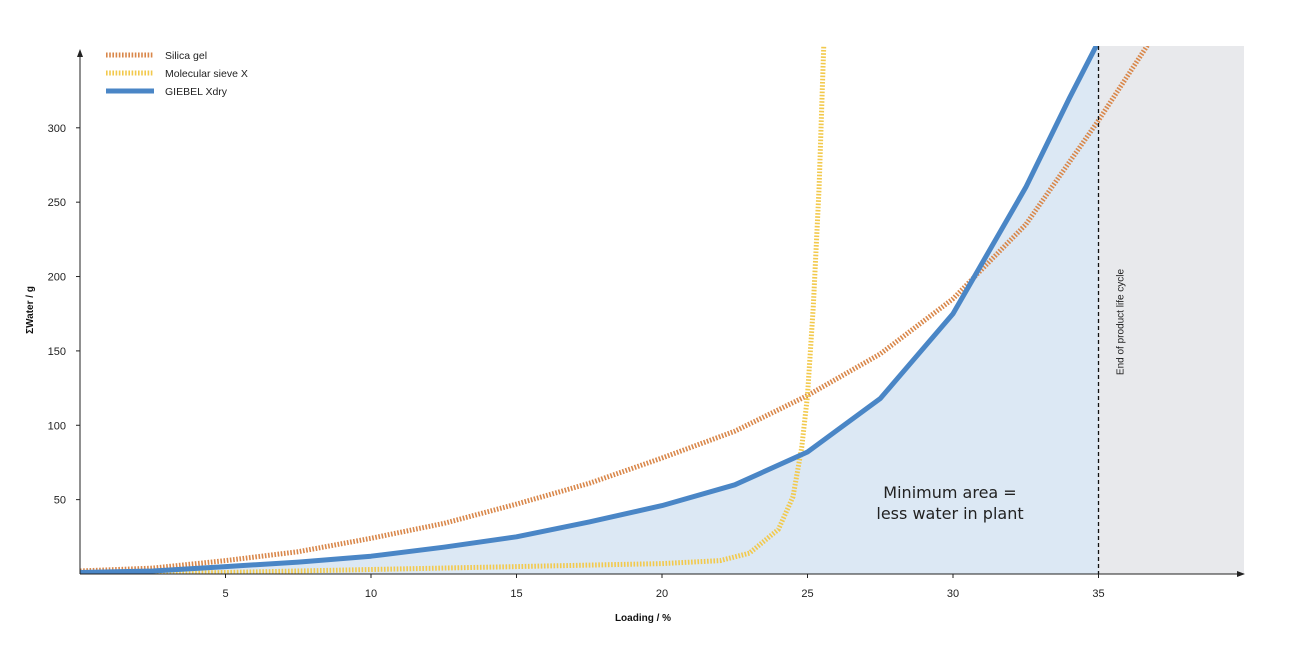 The image size is (1290, 645). Describe the element at coordinates (57, 129) in the screenshot. I see `y-tick-label: 300` at that location.